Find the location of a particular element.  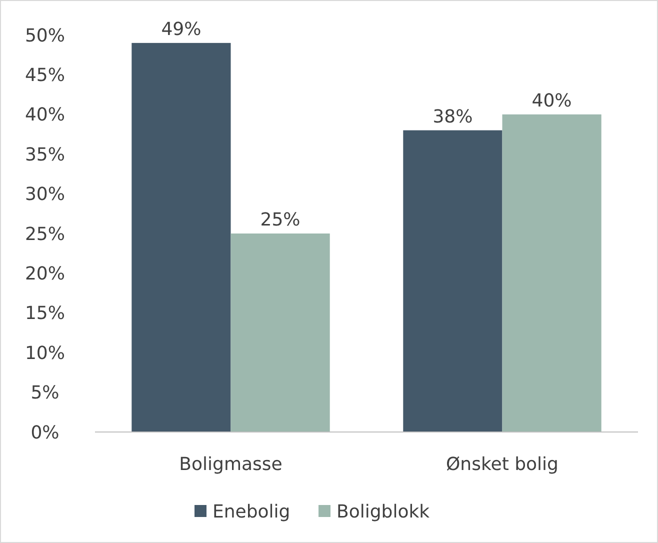

y-tick-label: 20% is located at coordinates (45, 274).